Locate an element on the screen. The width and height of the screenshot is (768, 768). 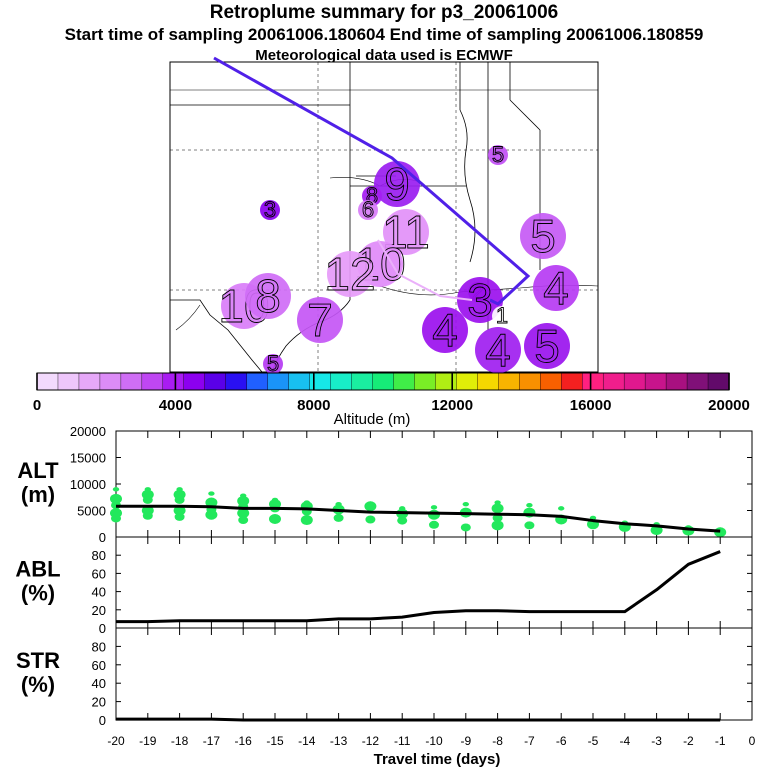
x-tick-label: -10 is located at coordinates (434, 741).